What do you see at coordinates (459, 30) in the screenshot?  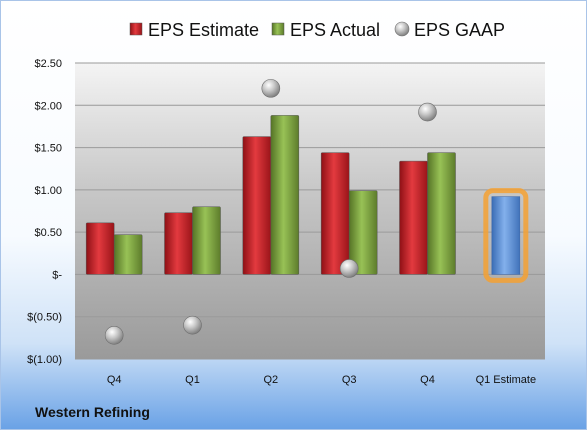 I see `legend-label-eps-gaap: EPS GAAP` at bounding box center [459, 30].